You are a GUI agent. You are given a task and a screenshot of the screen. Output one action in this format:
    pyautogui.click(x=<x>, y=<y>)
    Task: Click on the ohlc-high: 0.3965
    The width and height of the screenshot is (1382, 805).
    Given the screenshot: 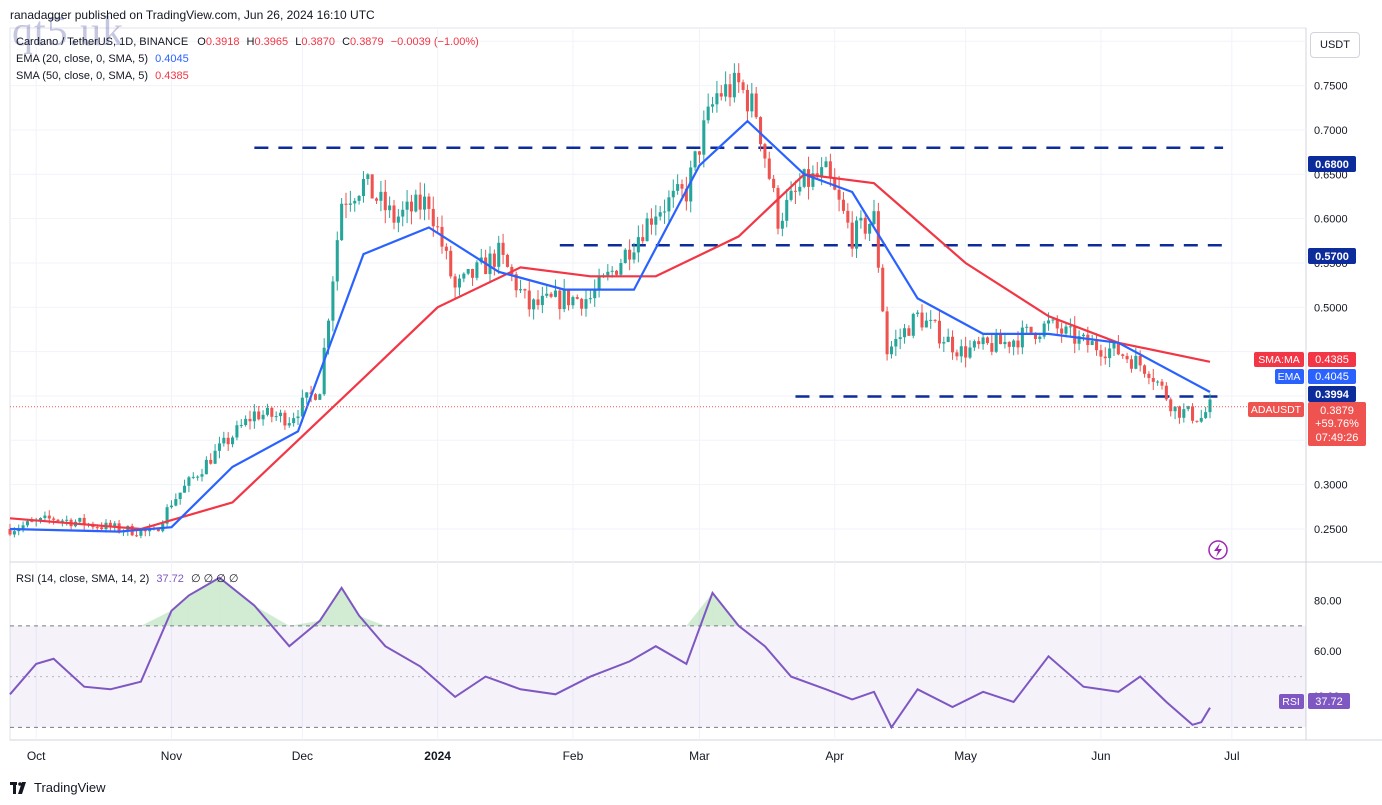 What is the action you would take?
    pyautogui.click(x=271, y=42)
    